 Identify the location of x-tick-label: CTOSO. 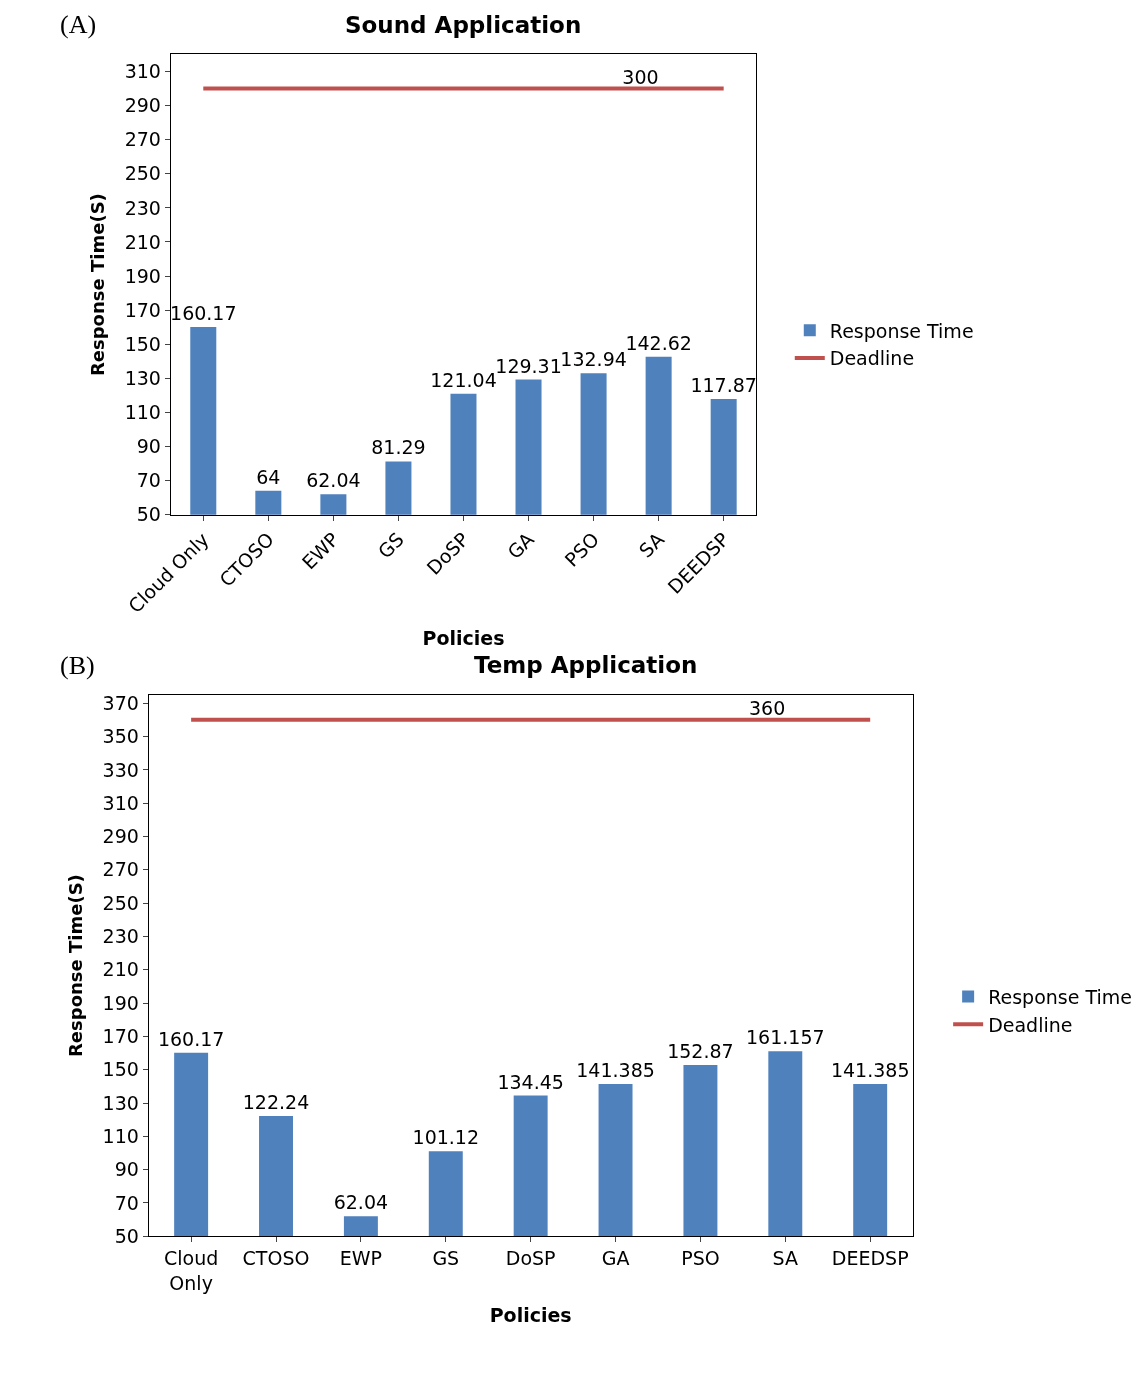
(276, 1258).